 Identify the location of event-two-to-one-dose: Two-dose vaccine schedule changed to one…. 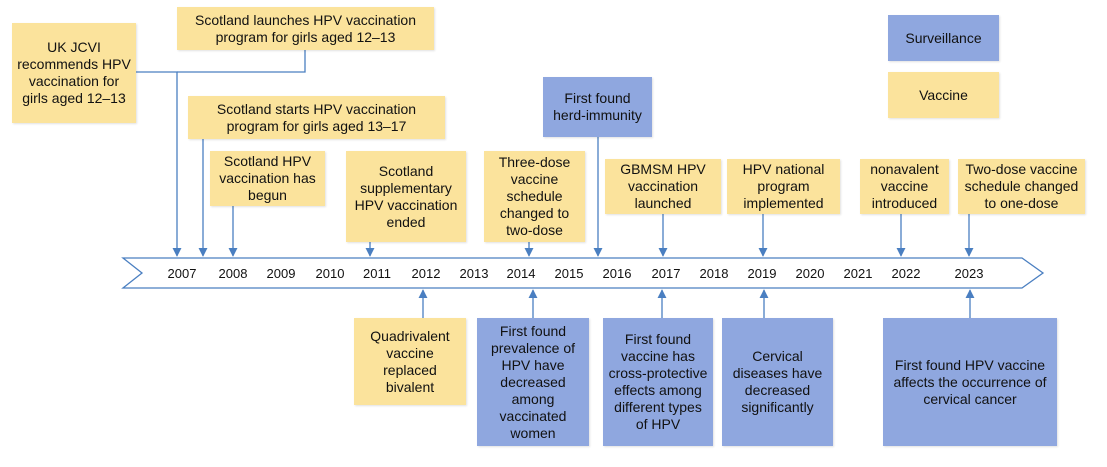
(1021, 186).